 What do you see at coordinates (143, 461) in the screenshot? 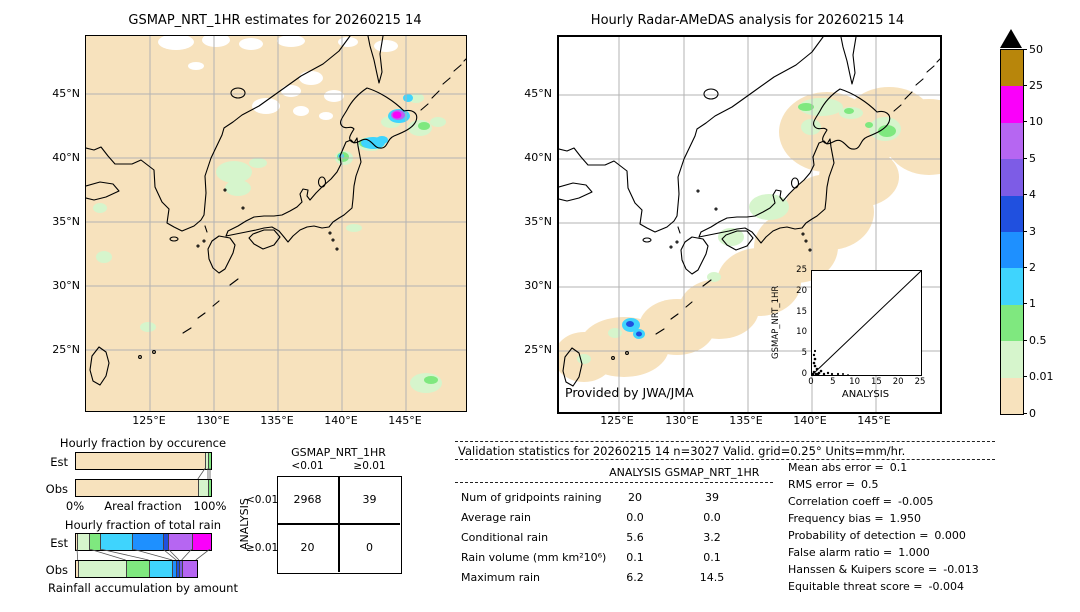
I see `occurrence-est-bar` at bounding box center [143, 461].